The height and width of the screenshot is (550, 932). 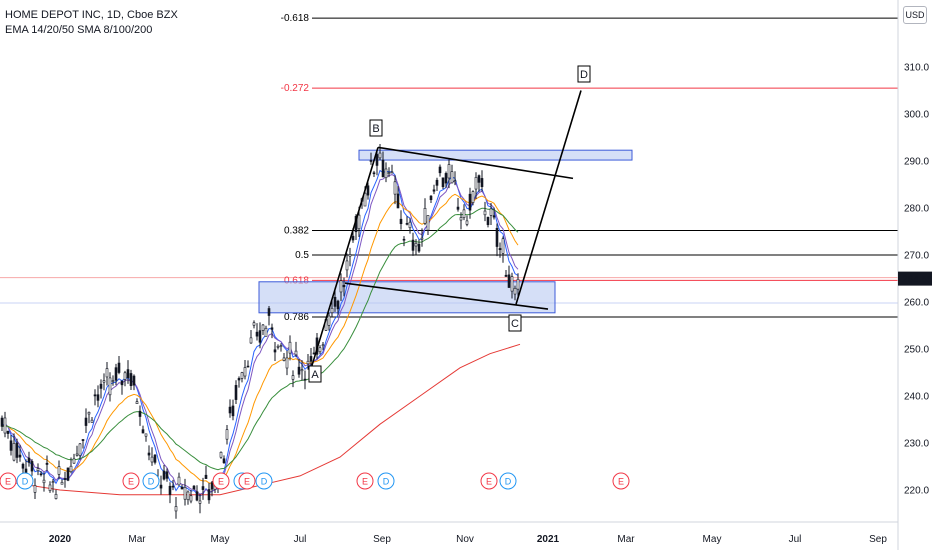 What do you see at coordinates (548, 197) in the screenshot?
I see `leg-cd` at bounding box center [548, 197].